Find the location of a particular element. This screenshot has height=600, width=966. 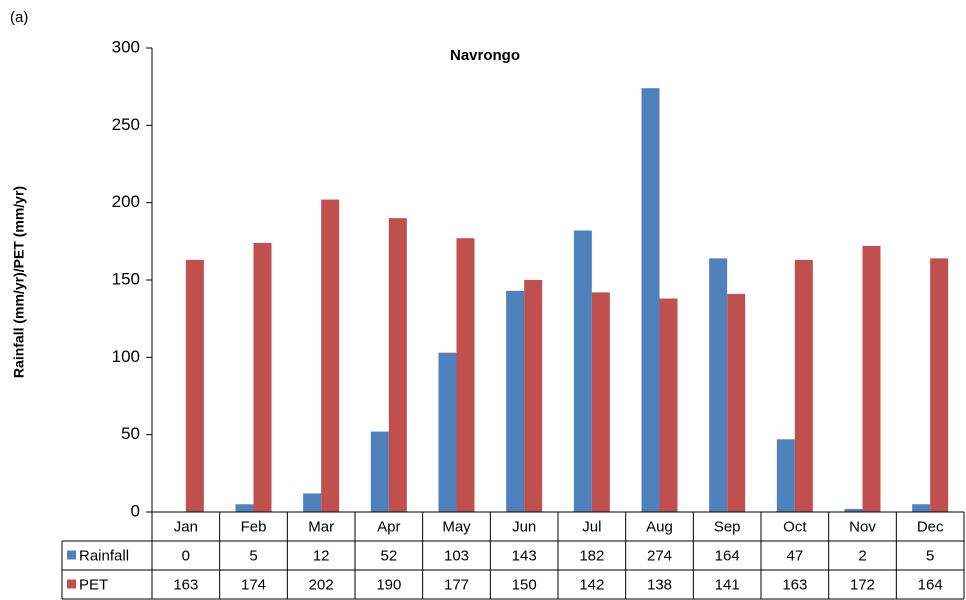

y-tick-label: 0 is located at coordinates (135, 510).